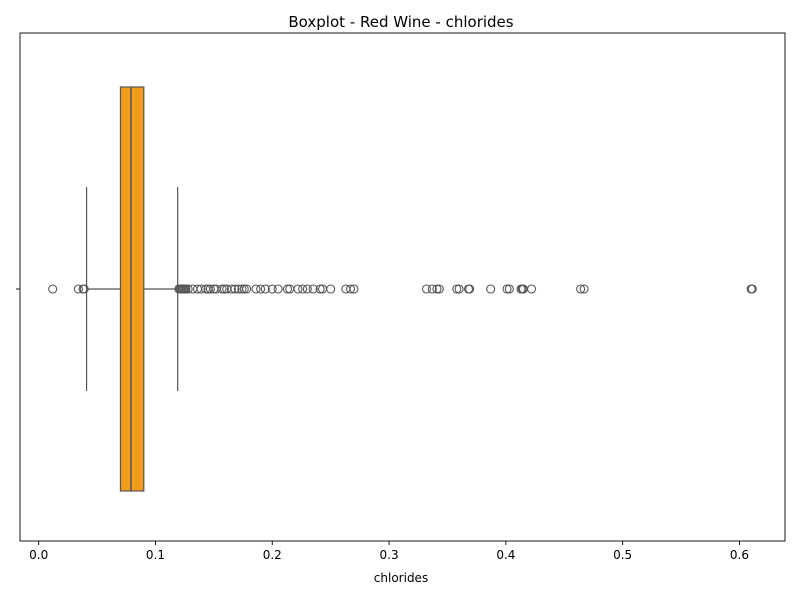  I want to click on x-tick-label: 0.0, so click(38, 555).